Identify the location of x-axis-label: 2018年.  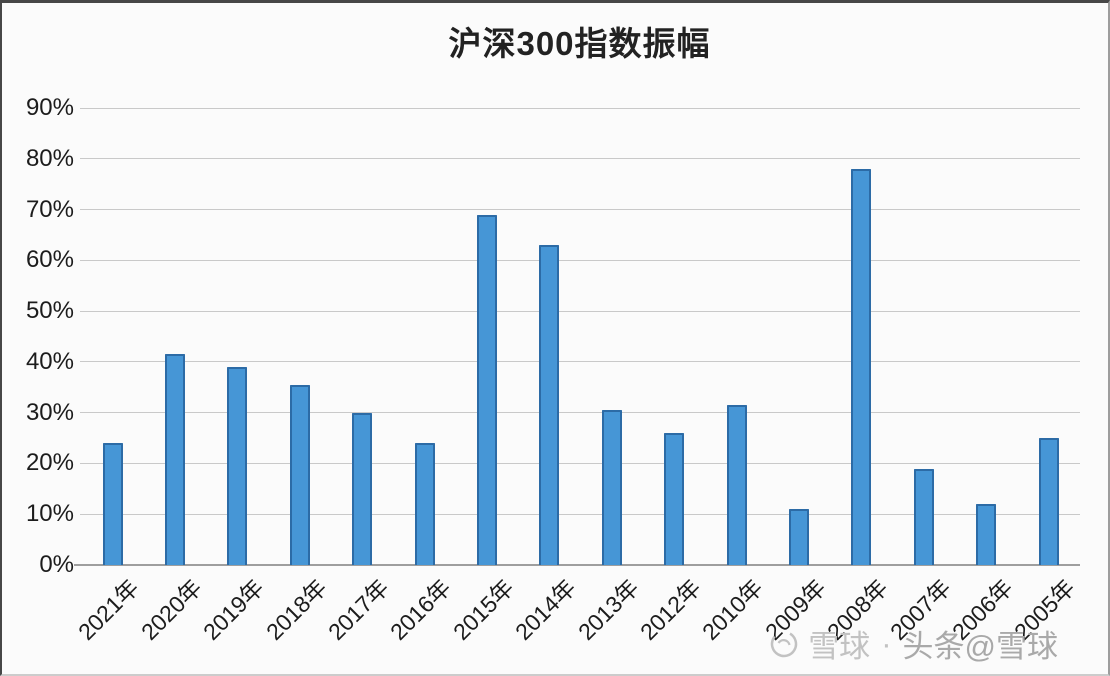
(296, 610).